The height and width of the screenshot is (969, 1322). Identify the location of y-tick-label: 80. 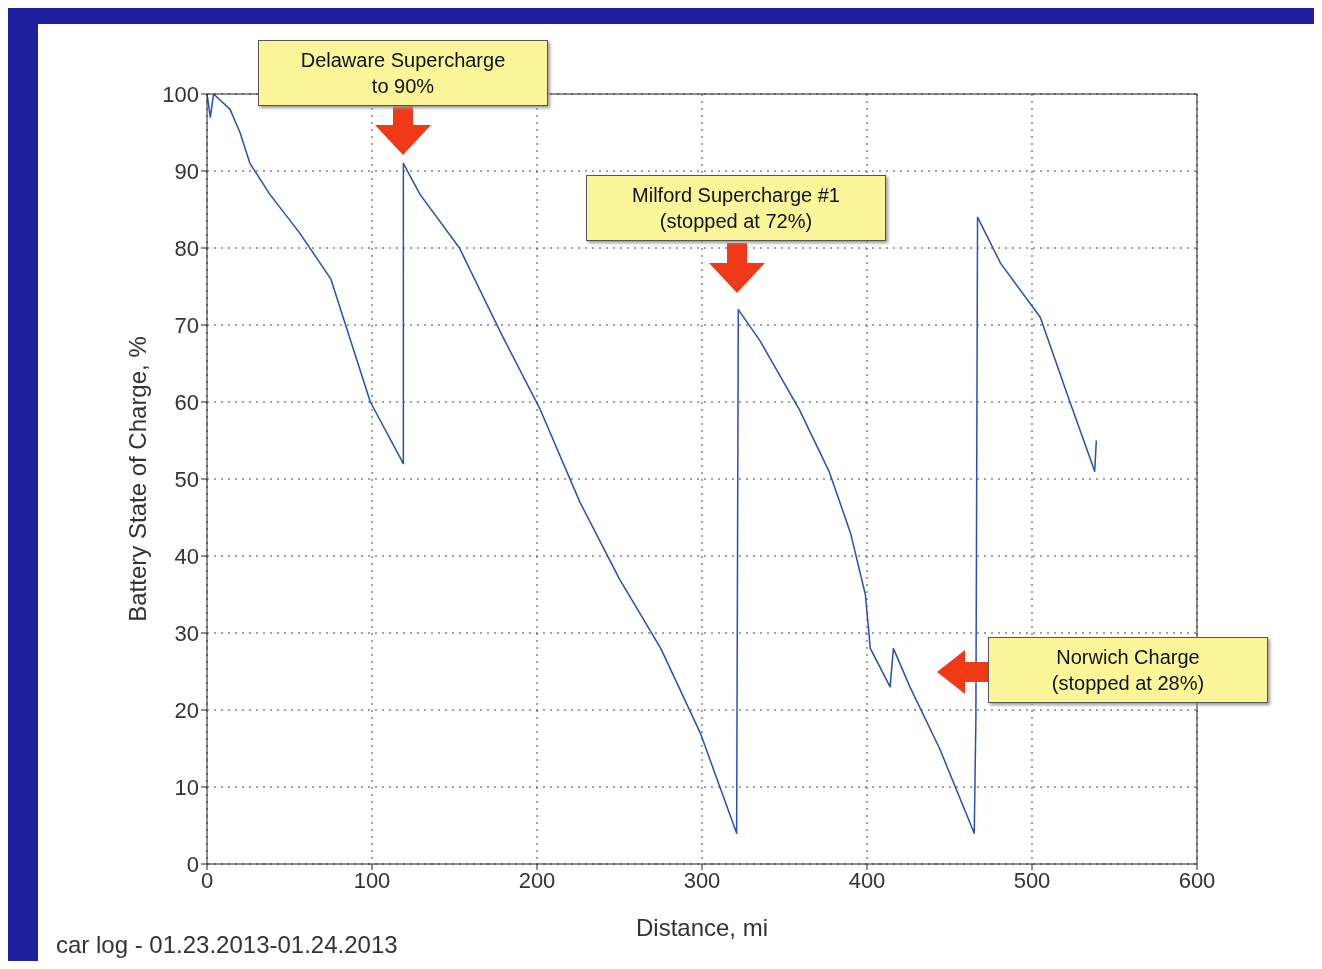
(186, 248).